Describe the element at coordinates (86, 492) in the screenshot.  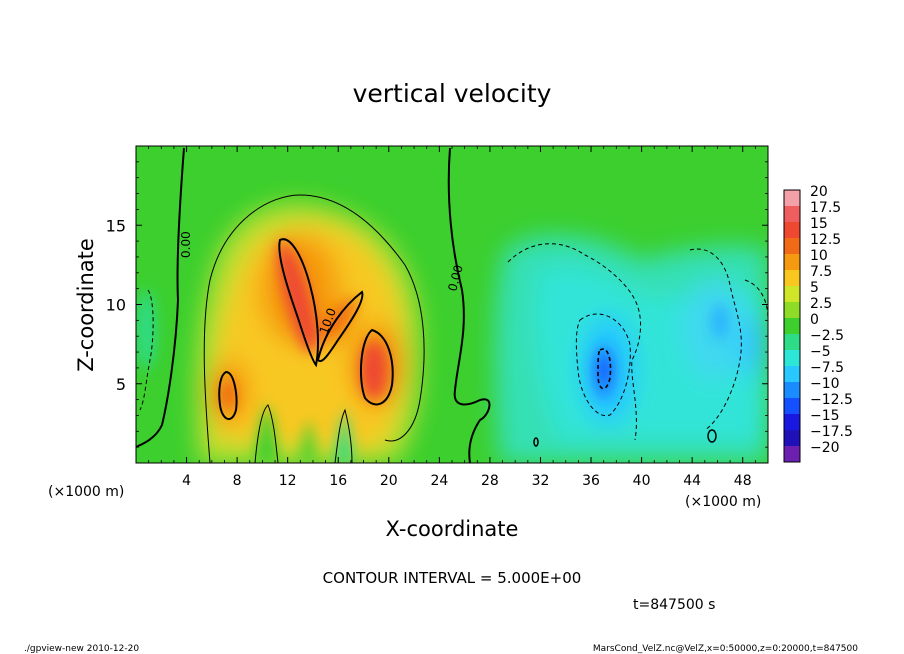
I see `y-axis-unit-label: (×1000 m)` at that location.